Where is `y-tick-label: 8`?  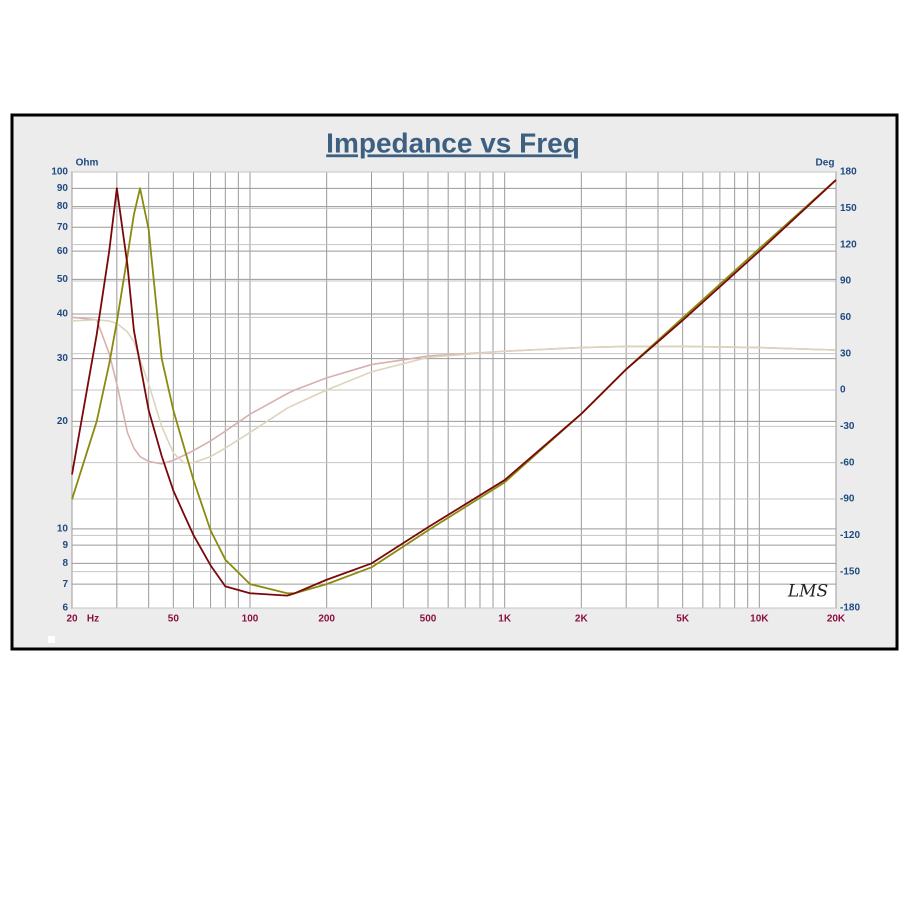 y-tick-label: 8 is located at coordinates (65, 563).